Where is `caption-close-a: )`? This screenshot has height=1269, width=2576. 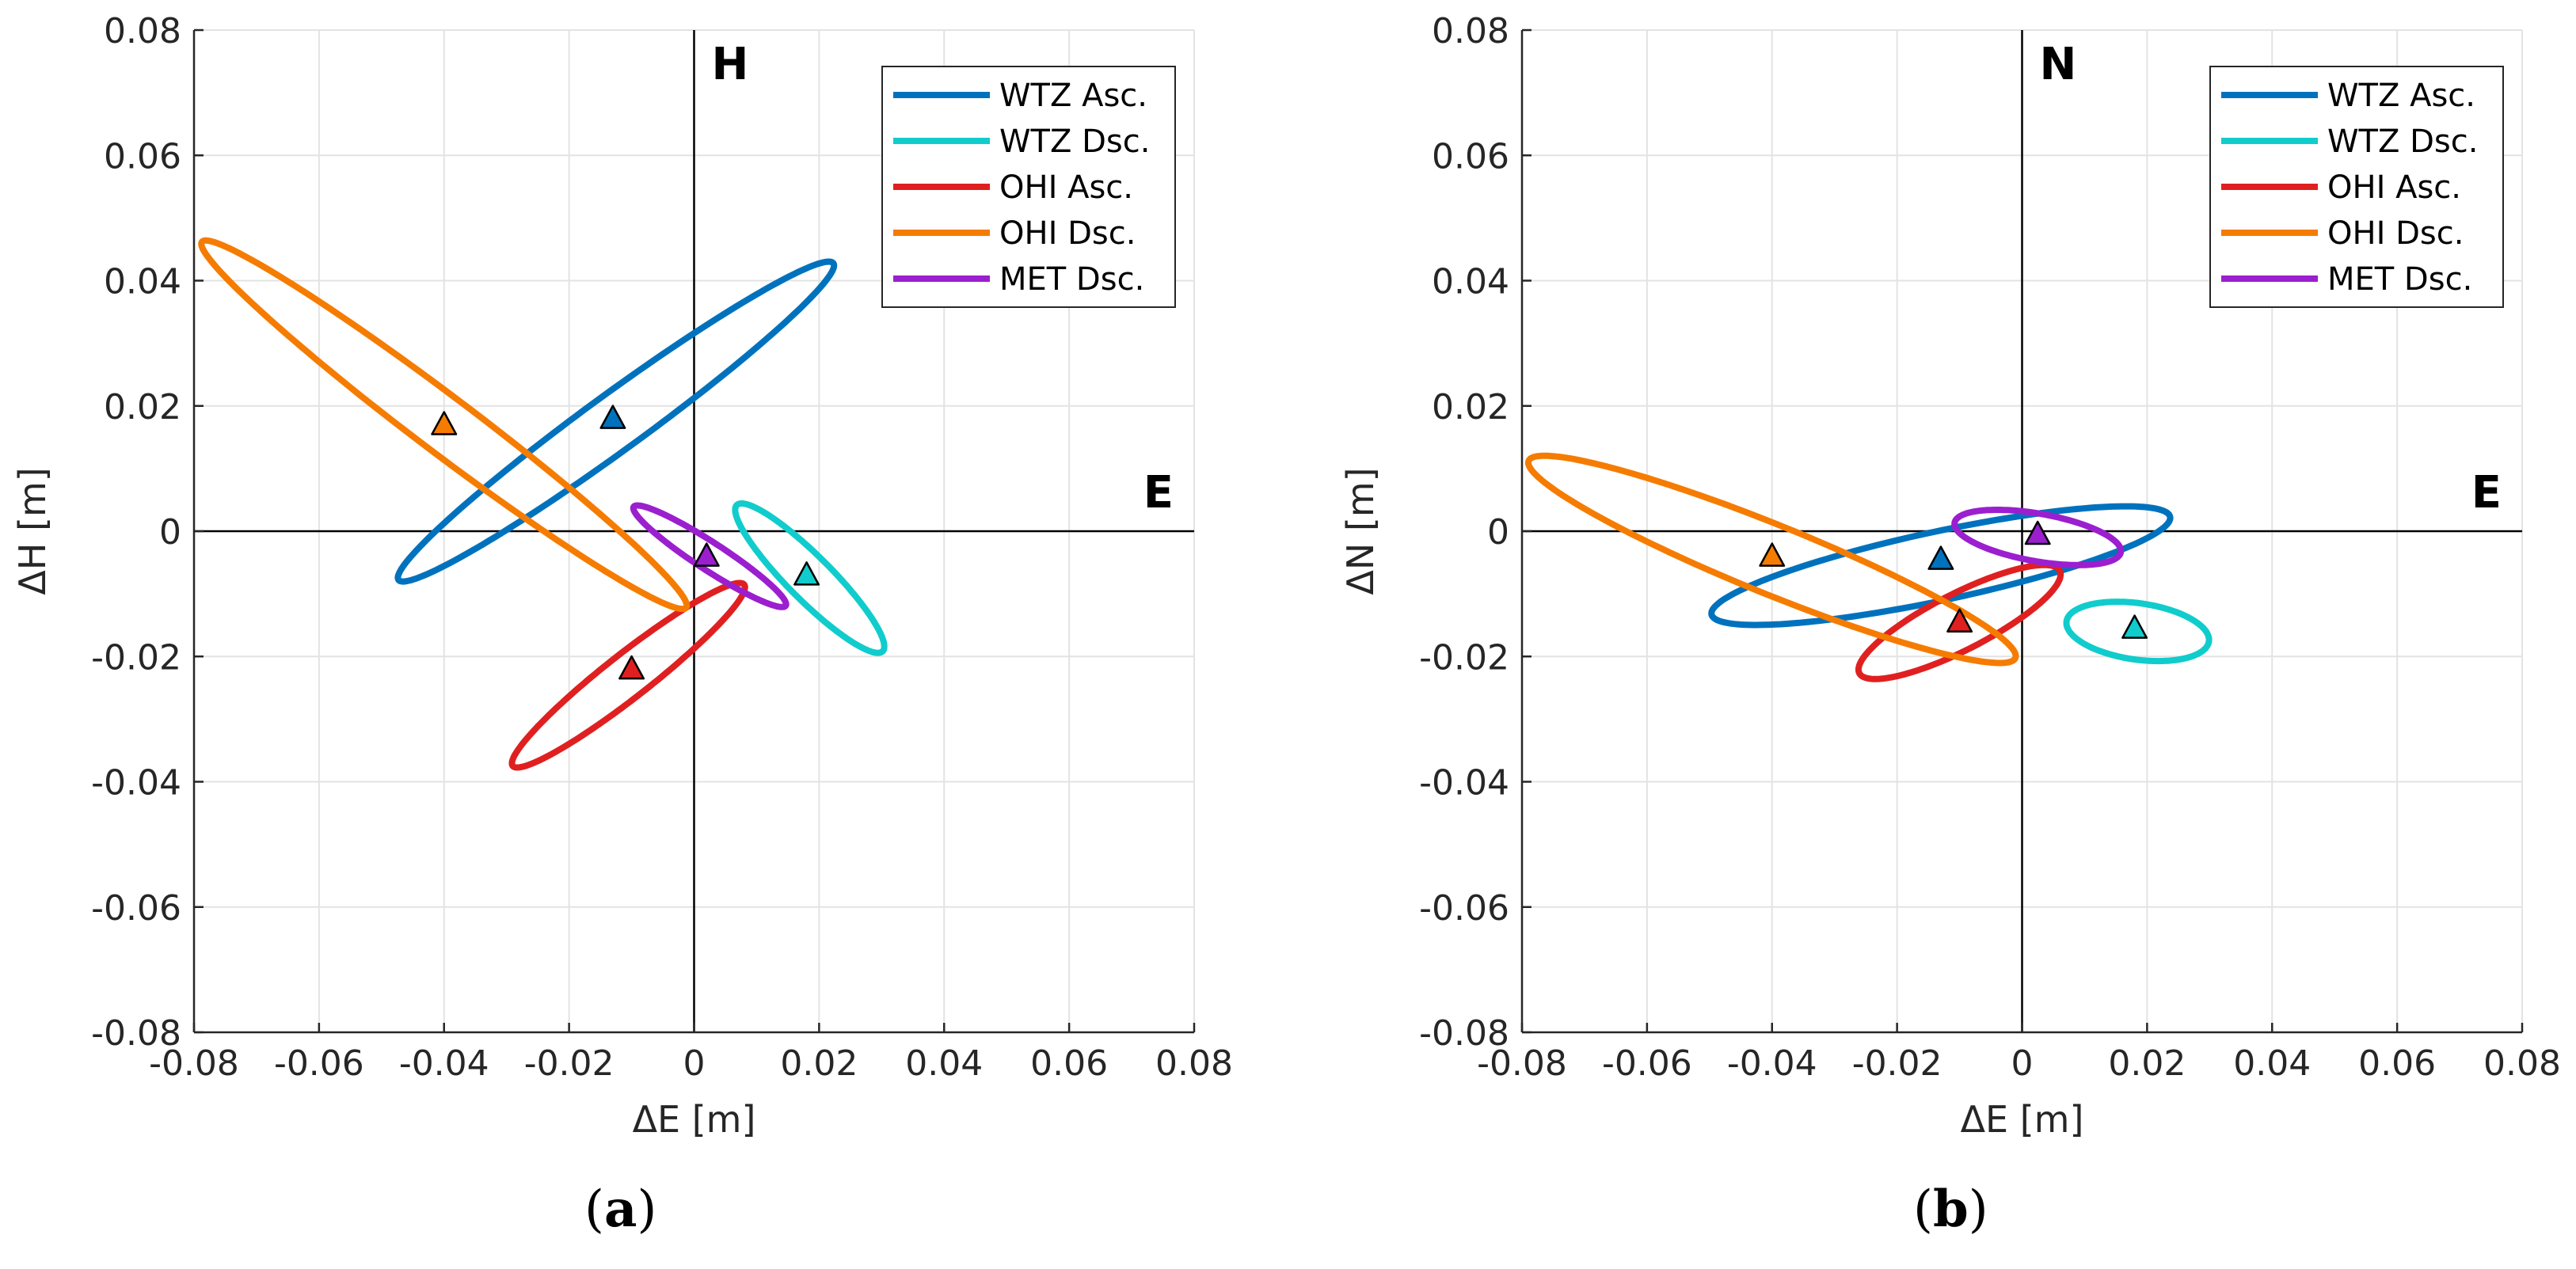 caption-close-a: ) is located at coordinates (647, 1209).